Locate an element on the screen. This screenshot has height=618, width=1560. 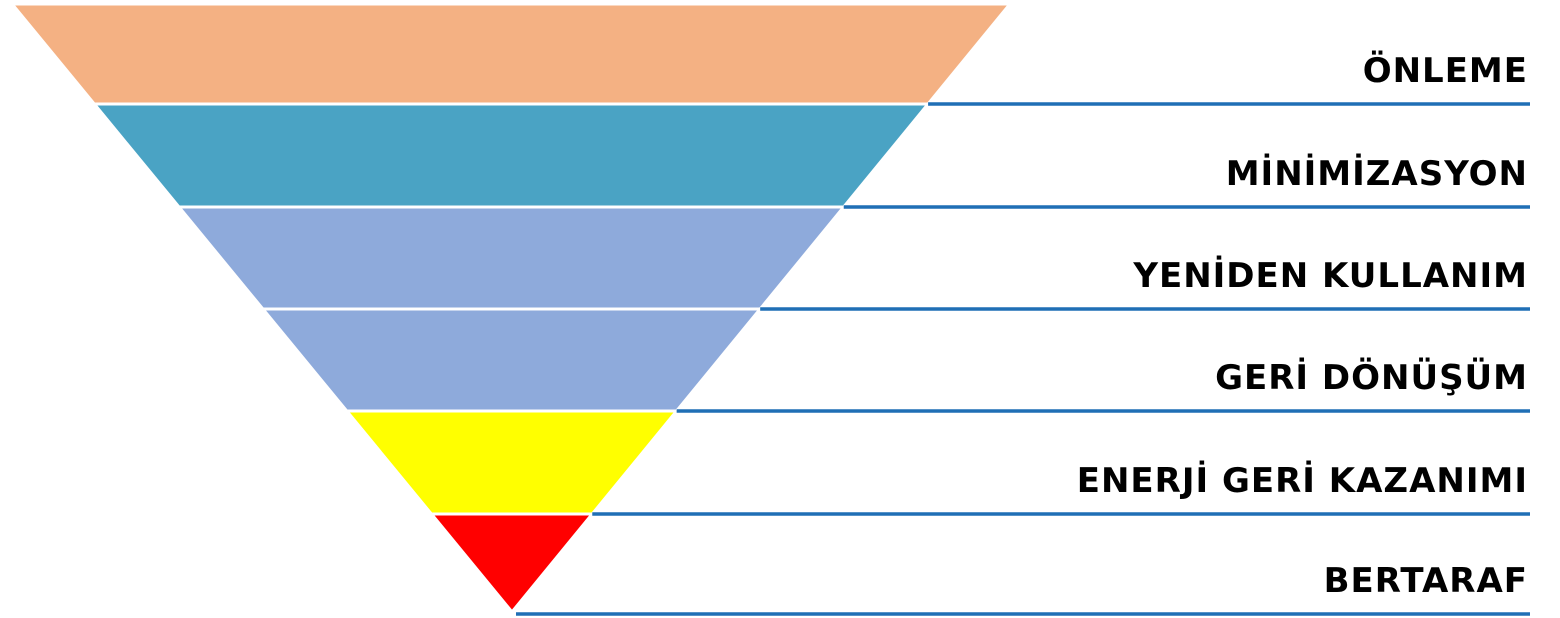
tier-label-4: GERİ DÖNÜŞÜM is located at coordinates (1371, 377).